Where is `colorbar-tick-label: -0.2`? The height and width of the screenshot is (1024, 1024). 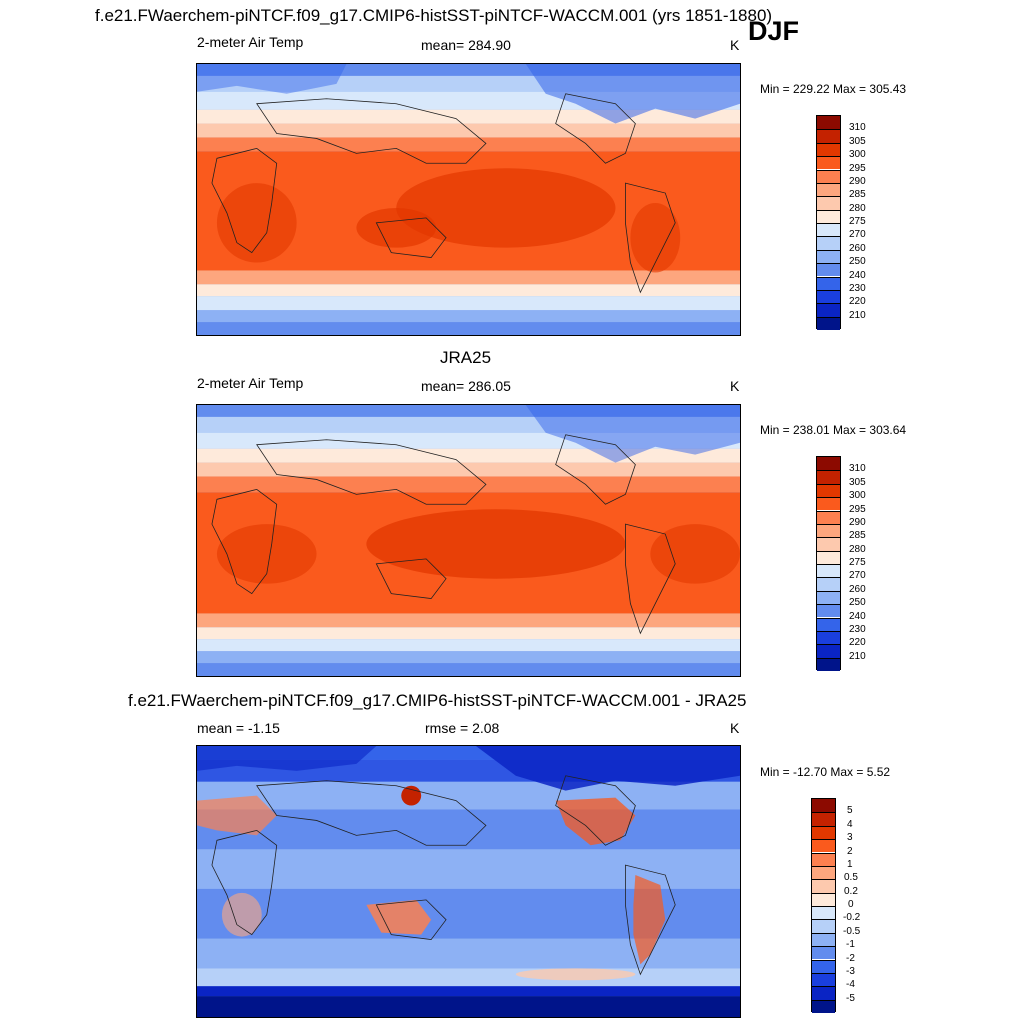 colorbar-tick-label: -0.2 is located at coordinates (852, 918).